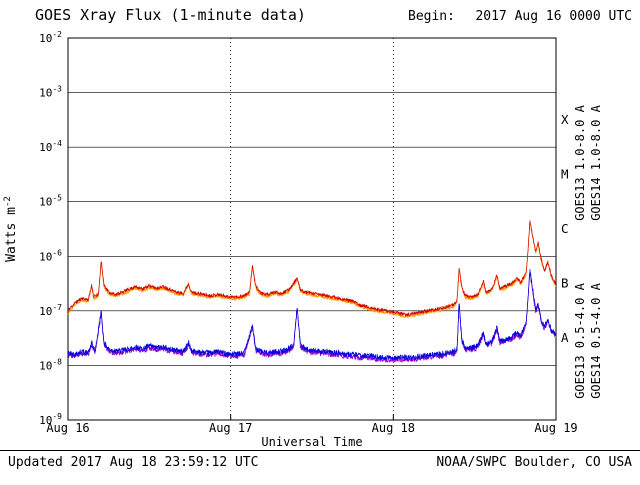 The image size is (640, 485). What do you see at coordinates (50, 201) in the screenshot?
I see `y-tick-label: 10⁻⁵` at bounding box center [50, 201].